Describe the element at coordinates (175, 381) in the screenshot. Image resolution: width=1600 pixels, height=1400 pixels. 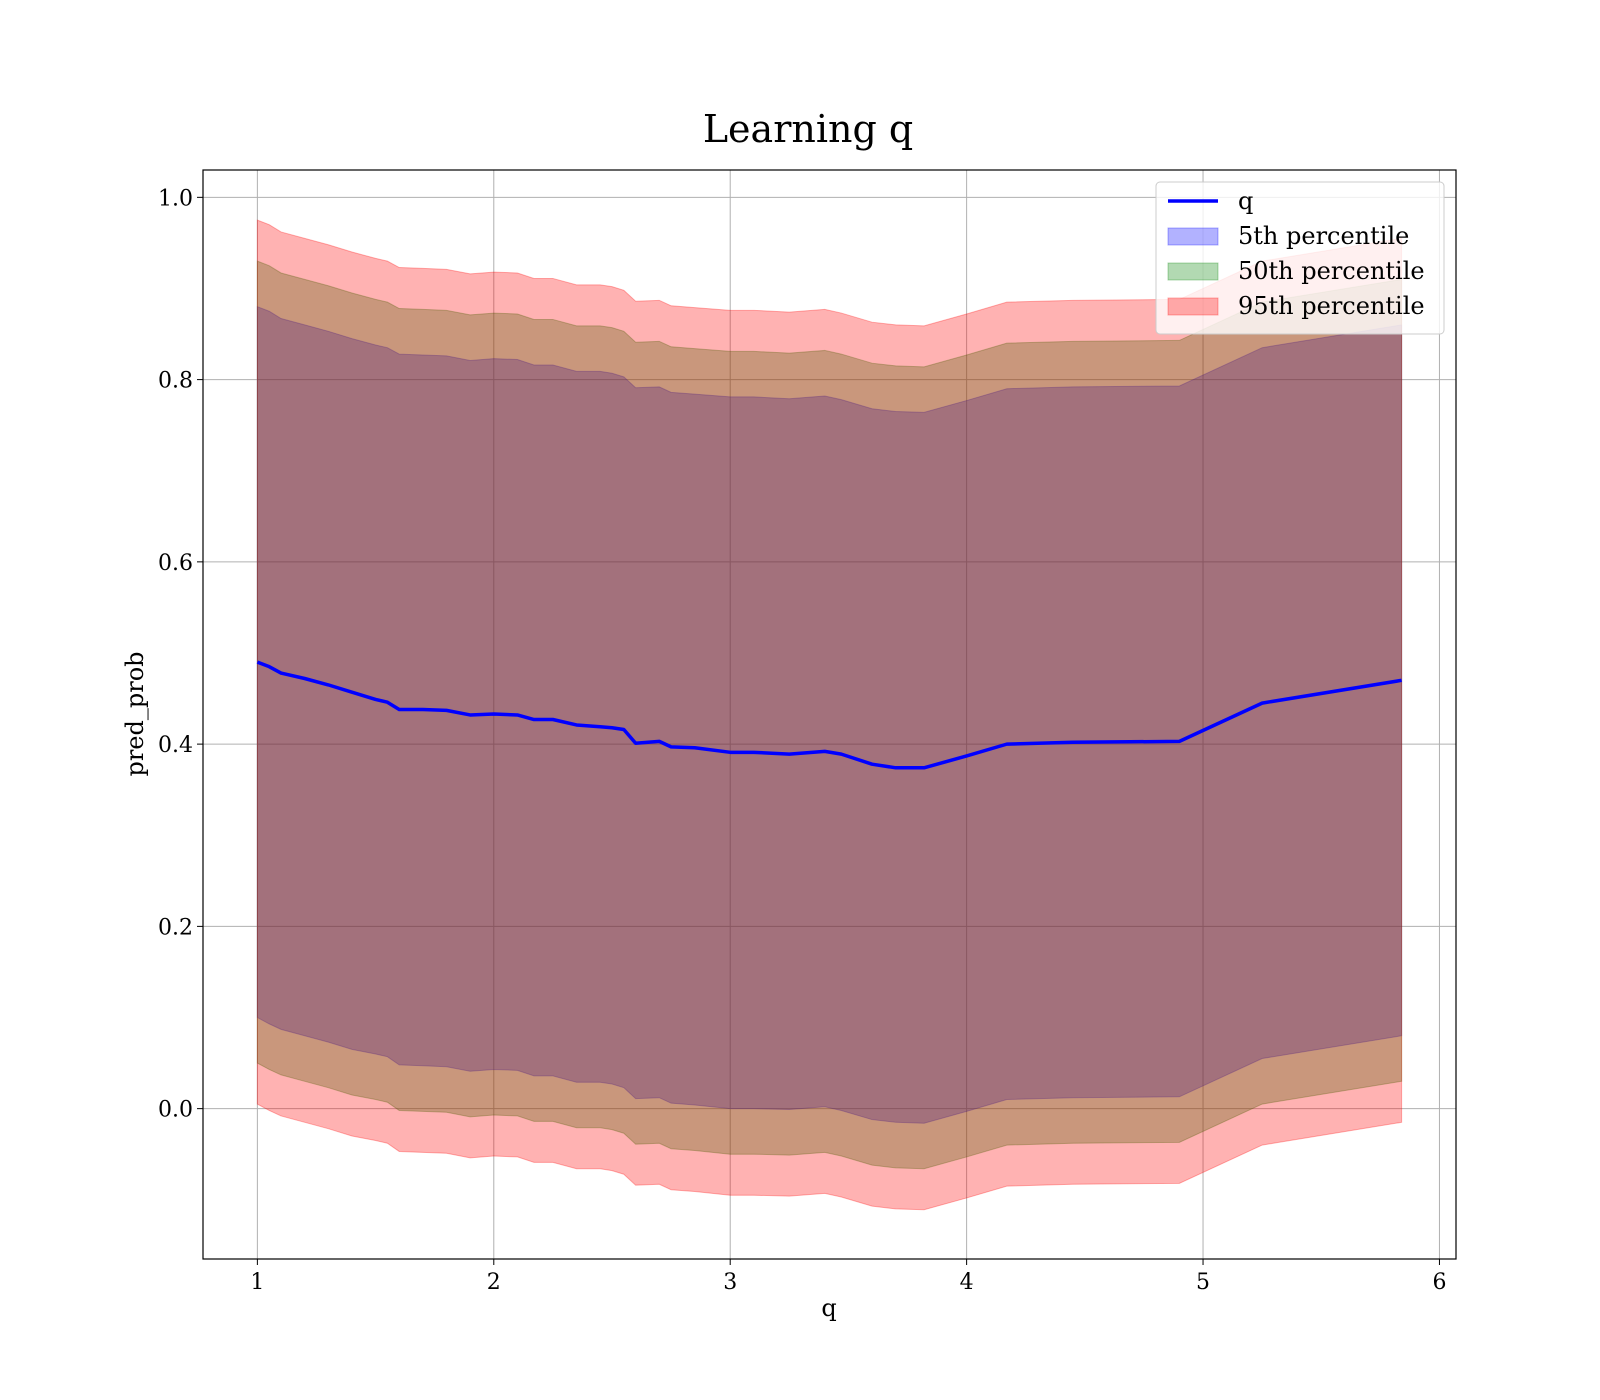
I see `y-tick-label: 0.8` at that location.